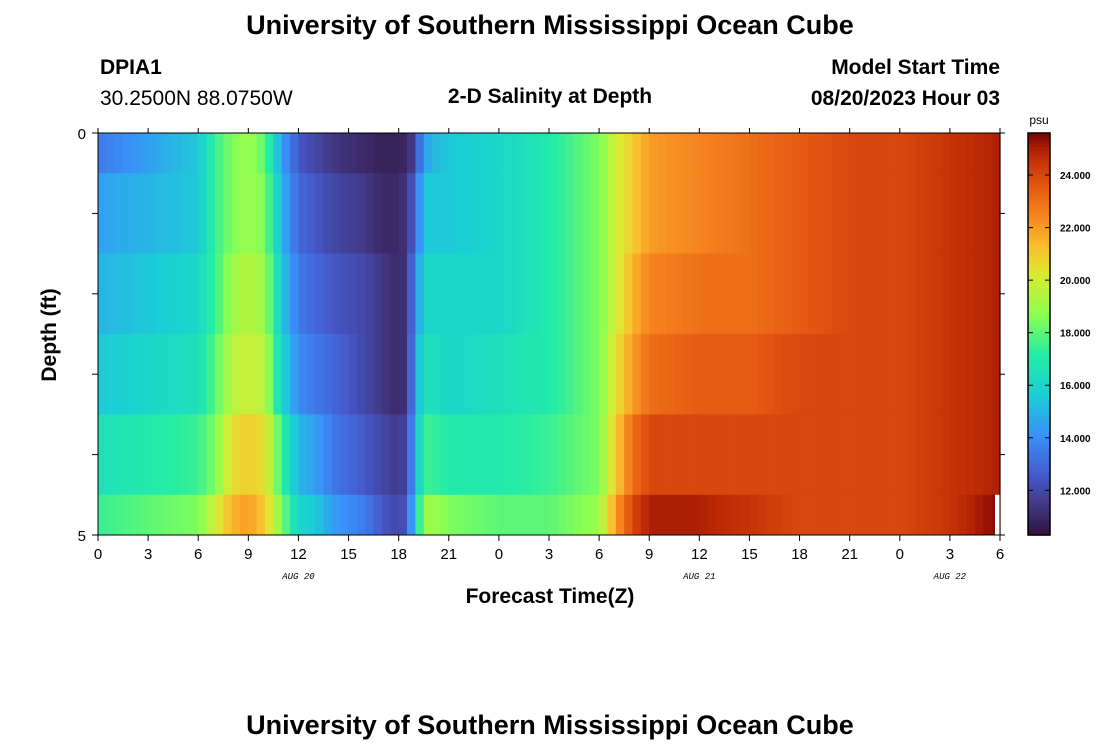 This screenshot has height=750, width=1100. I want to click on x-tick-label: 15, so click(348, 554).